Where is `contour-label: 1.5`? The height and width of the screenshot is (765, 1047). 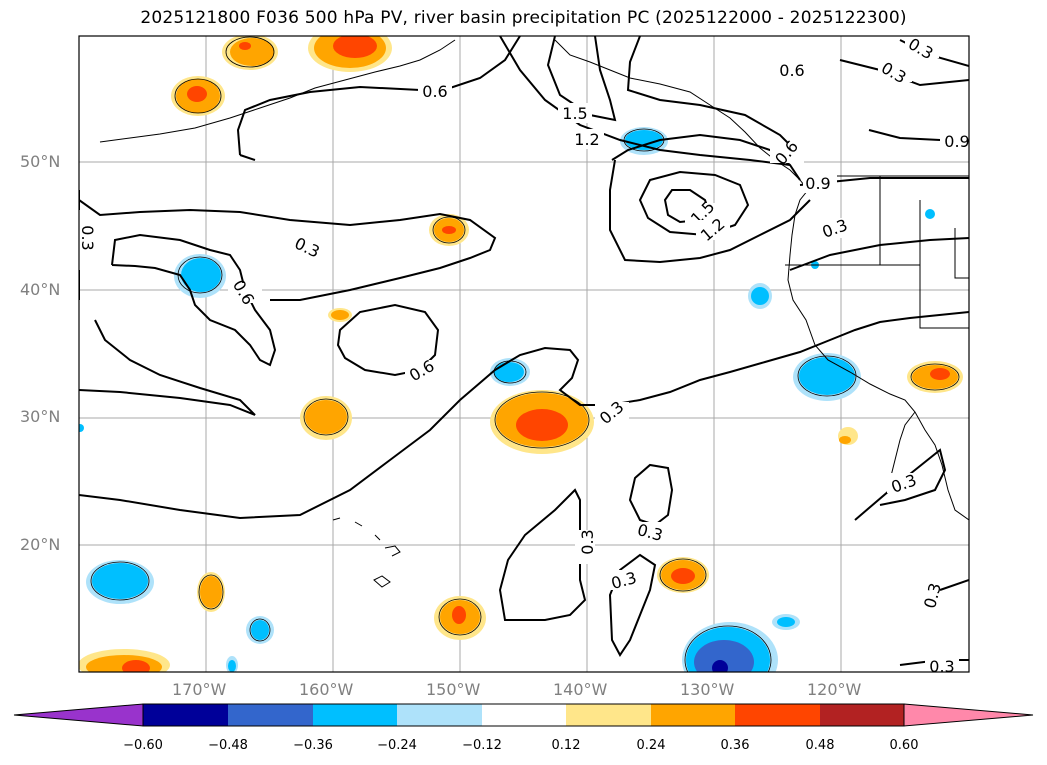 contour-label: 1.5 is located at coordinates (574, 113).